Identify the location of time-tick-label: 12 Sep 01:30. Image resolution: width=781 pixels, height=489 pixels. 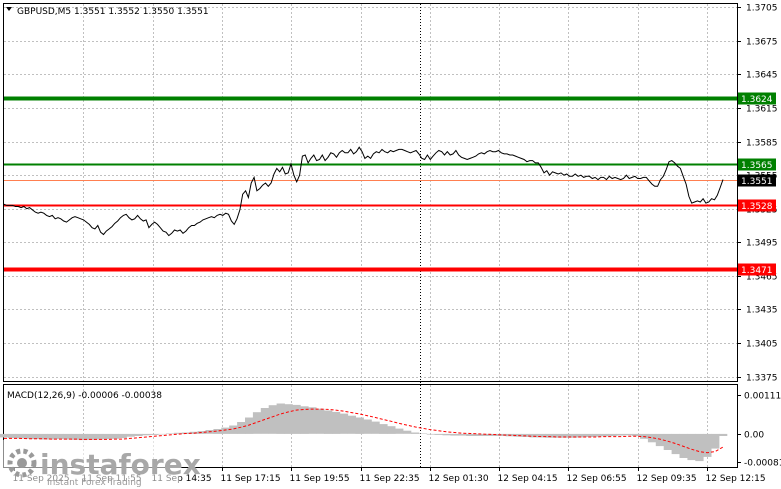
(459, 479).